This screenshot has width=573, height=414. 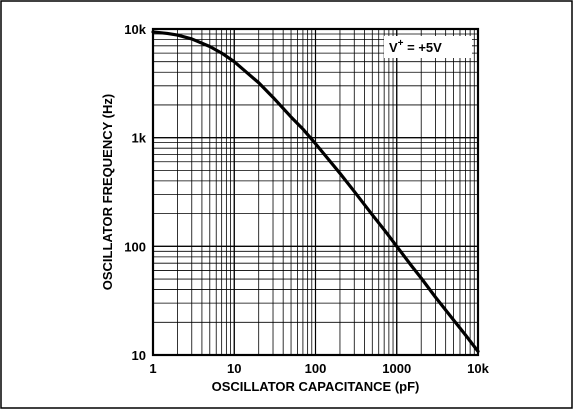 What do you see at coordinates (135, 29) in the screenshot?
I see `y-tick-label: 10k` at bounding box center [135, 29].